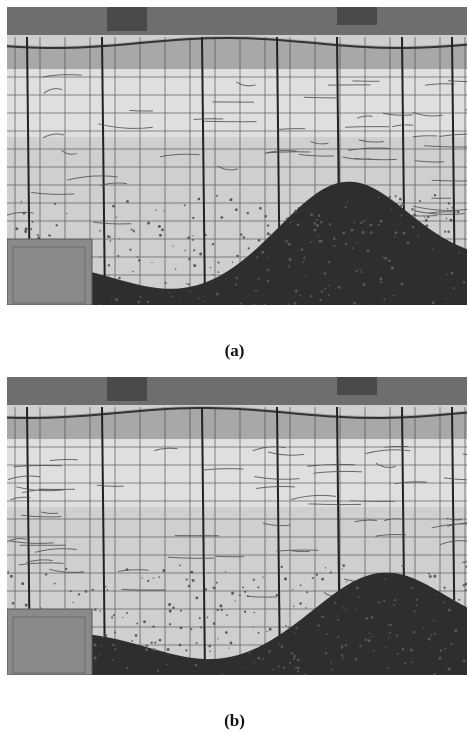  Describe the element at coordinates (203, 540) in the screenshot. I see `rod` at that location.